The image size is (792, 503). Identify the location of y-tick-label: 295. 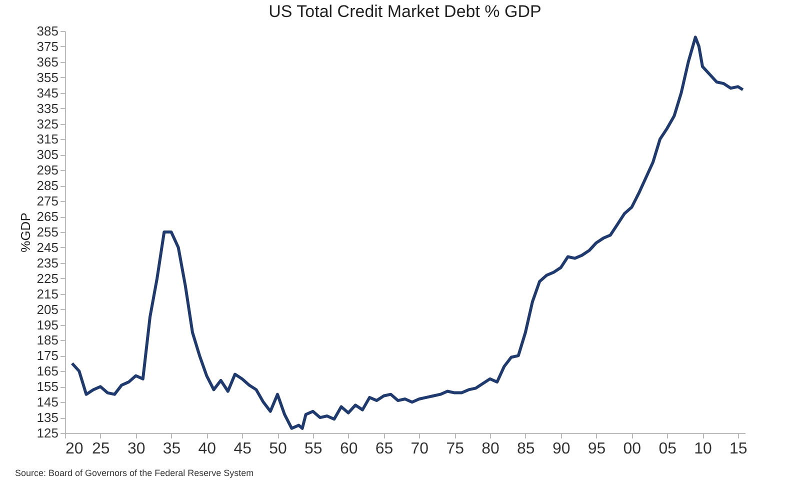
(47, 170).